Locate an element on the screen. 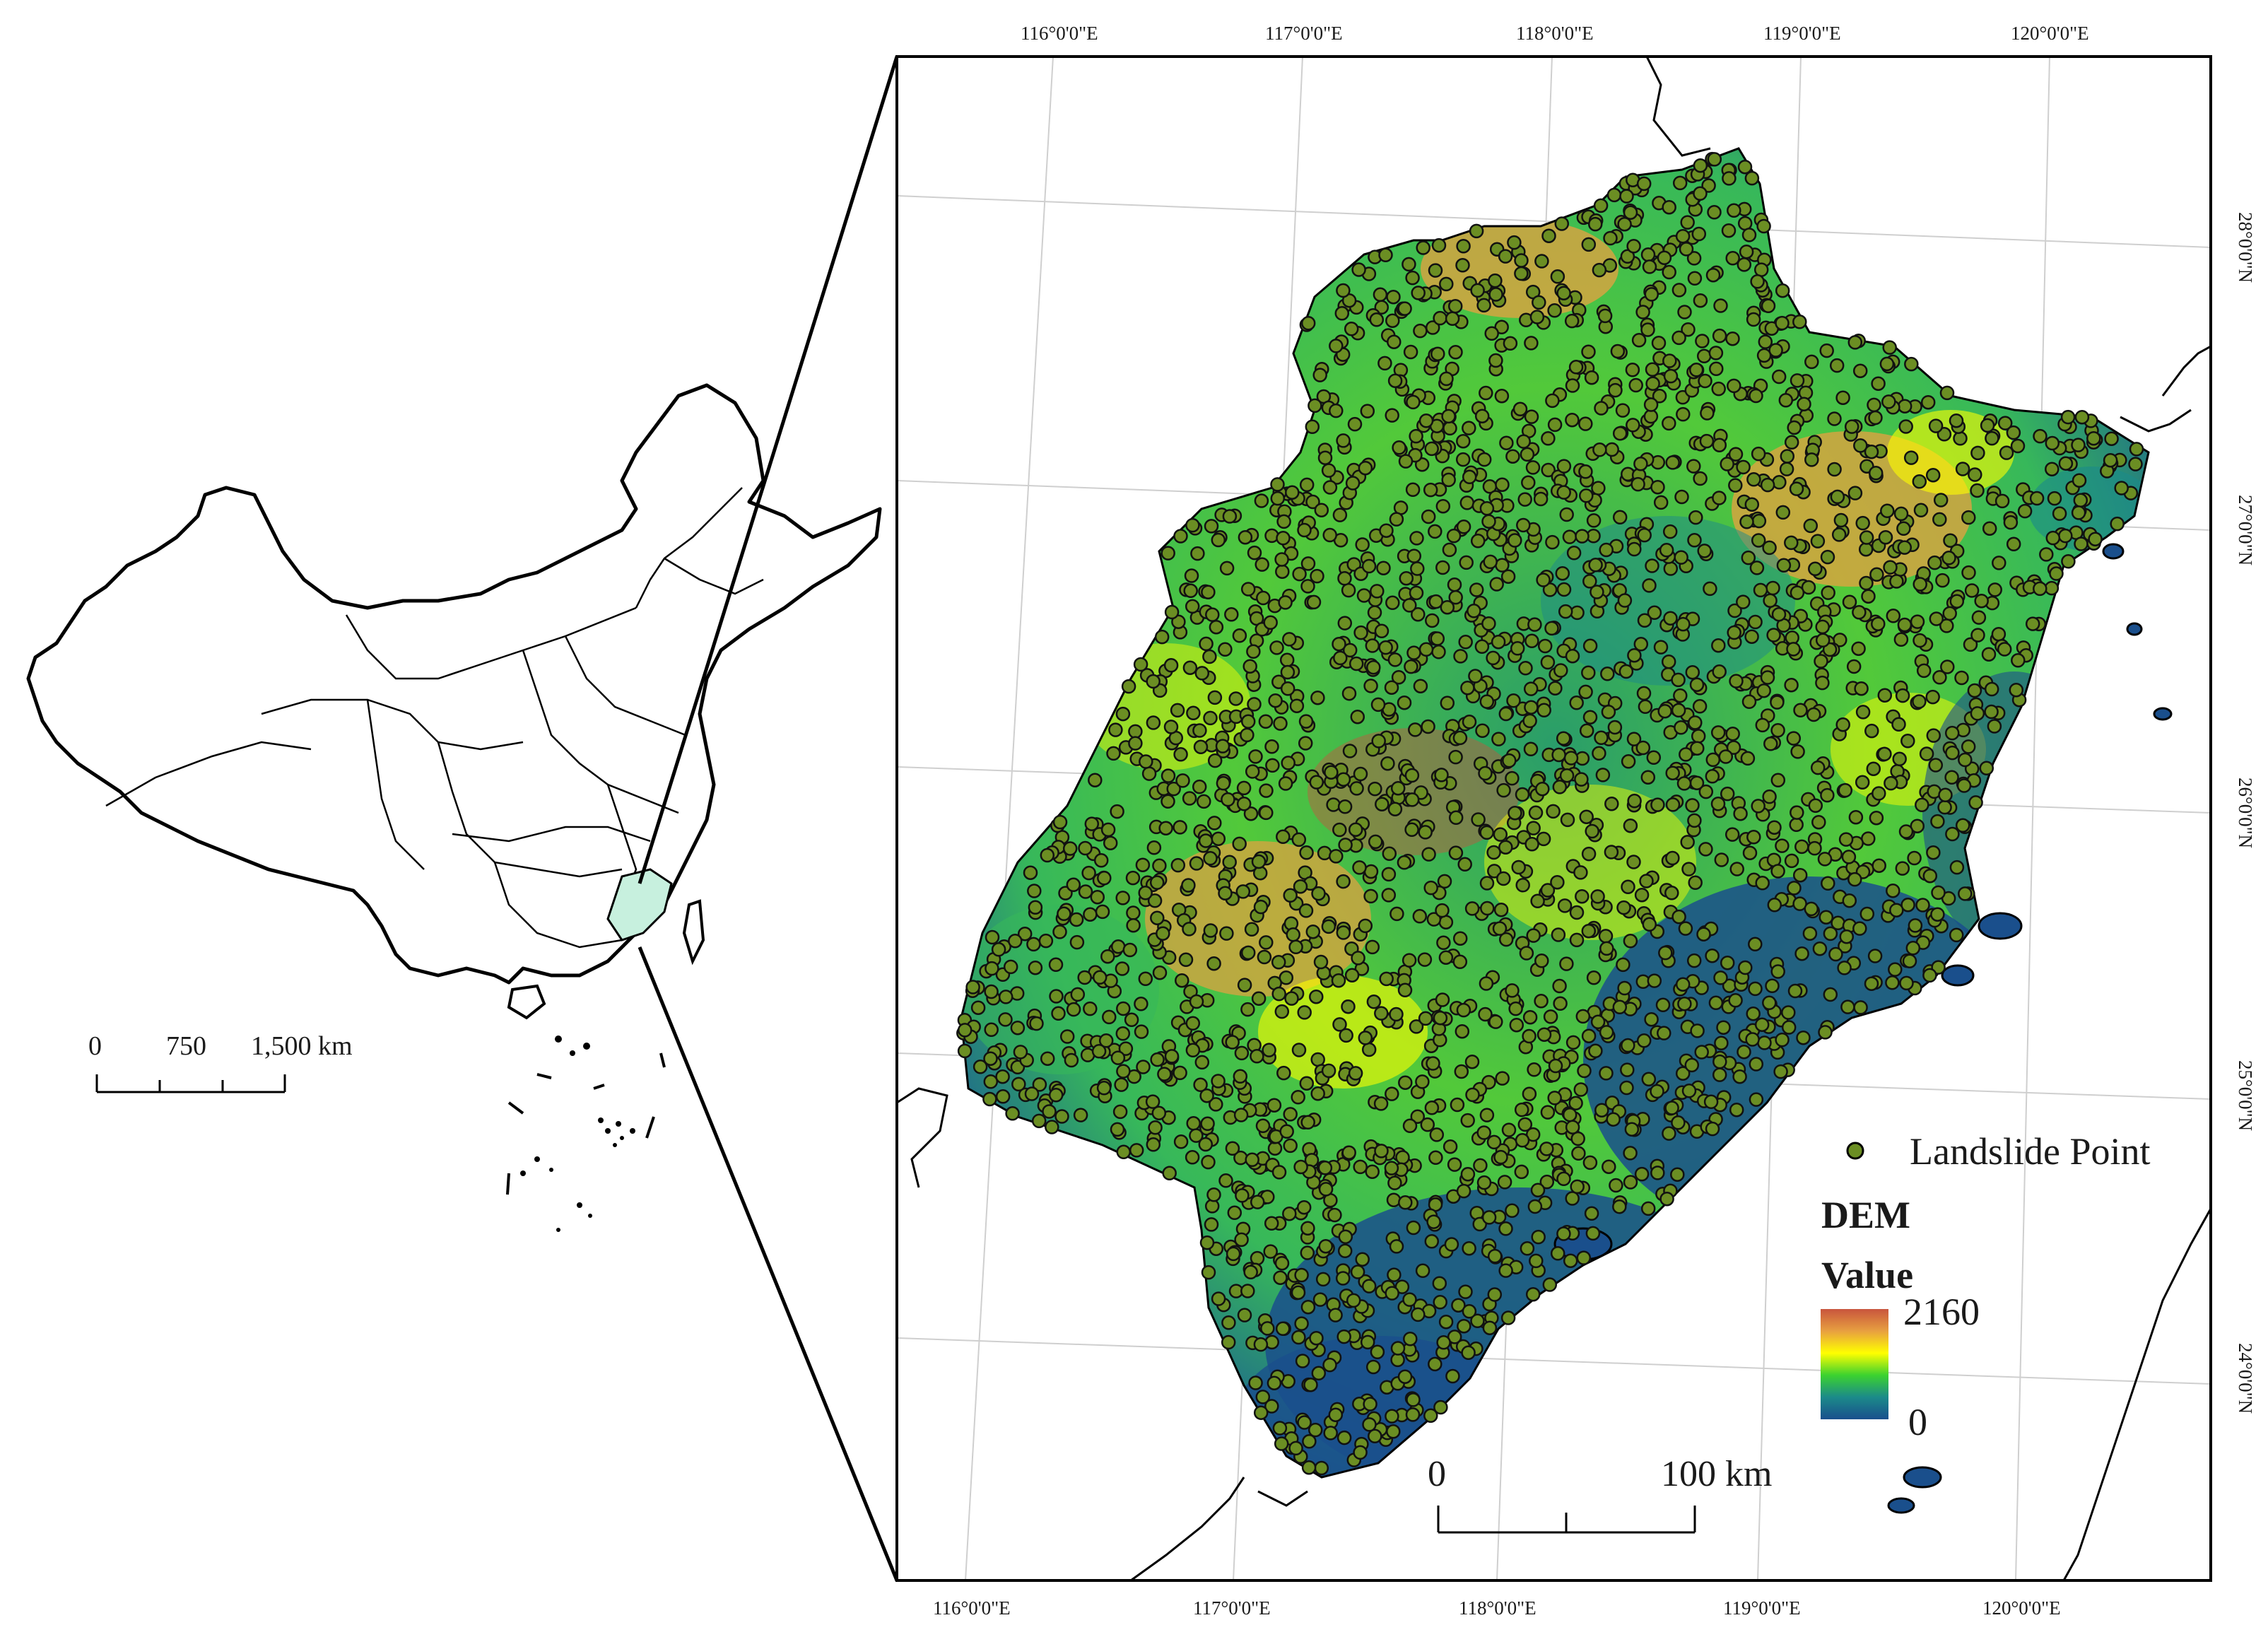 This screenshot has height=1637, width=2268. taiwan-island is located at coordinates (693, 932).